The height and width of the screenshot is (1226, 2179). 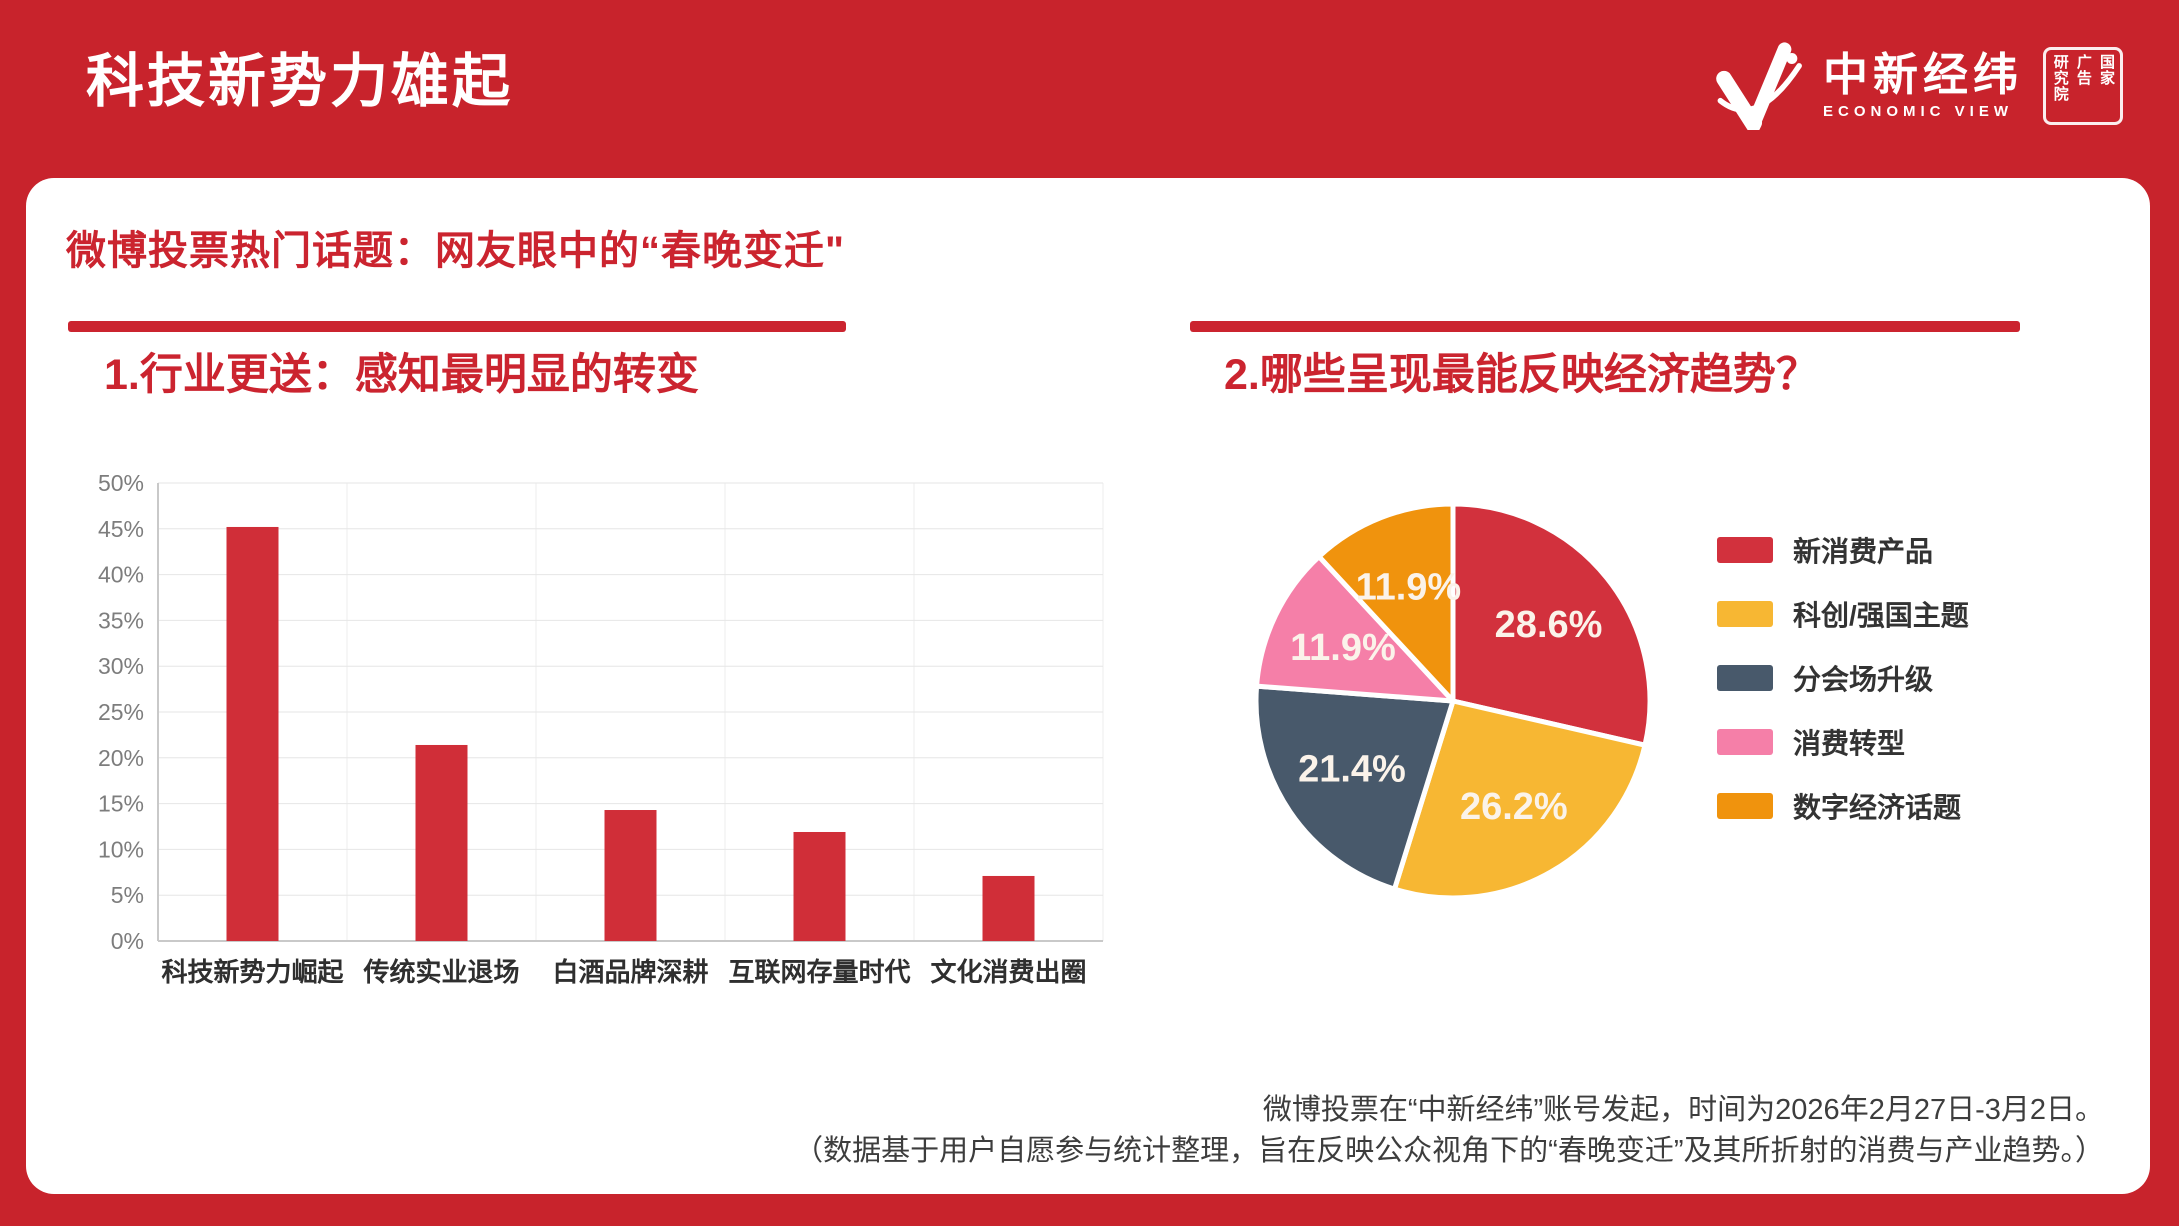 What do you see at coordinates (121, 575) in the screenshot?
I see `y-axis-tick-label: 40%` at bounding box center [121, 575].